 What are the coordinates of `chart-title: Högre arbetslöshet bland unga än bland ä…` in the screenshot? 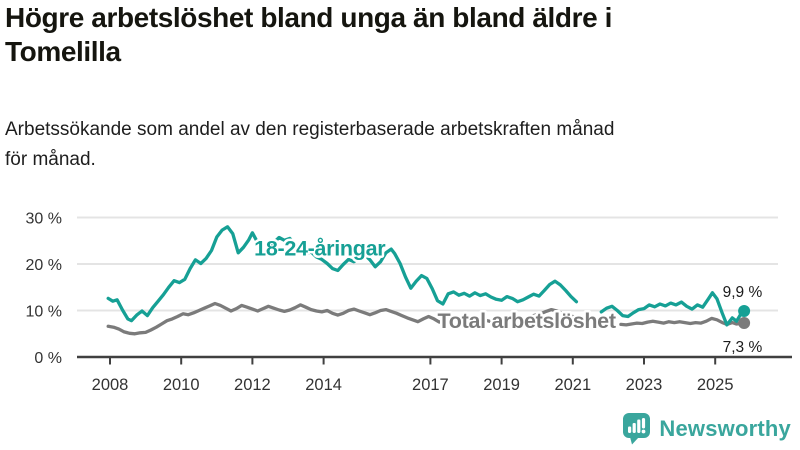 It's located at (309, 34).